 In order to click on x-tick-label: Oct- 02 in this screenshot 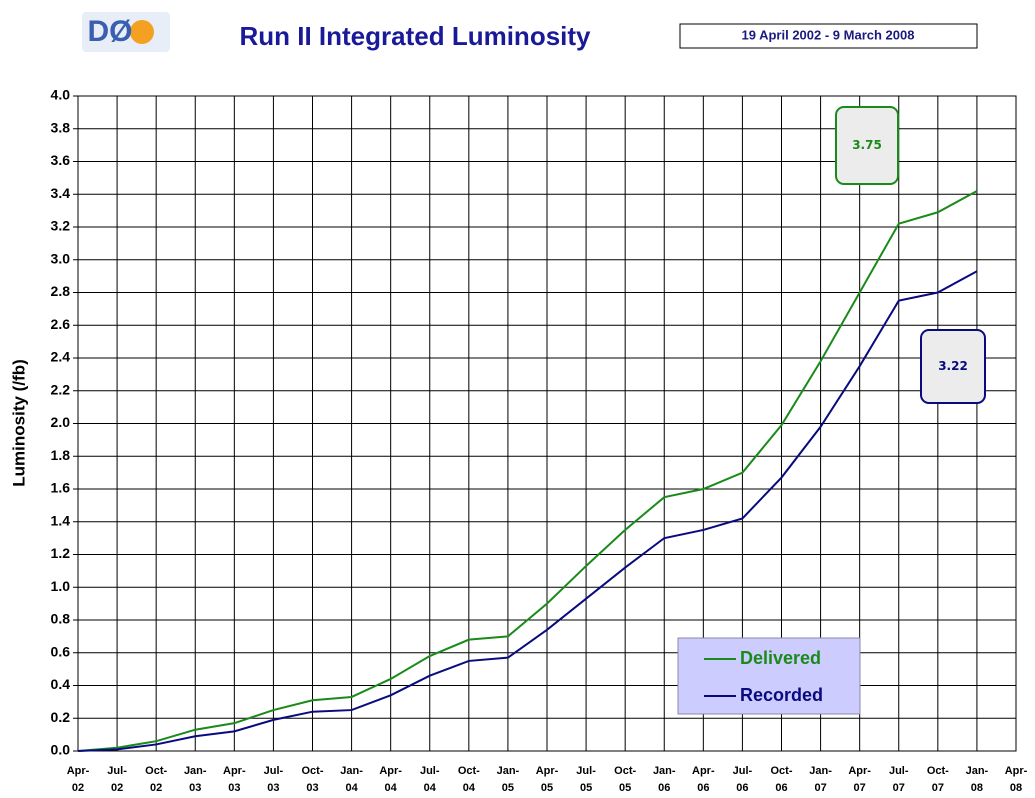, I will do `click(156, 779)`.